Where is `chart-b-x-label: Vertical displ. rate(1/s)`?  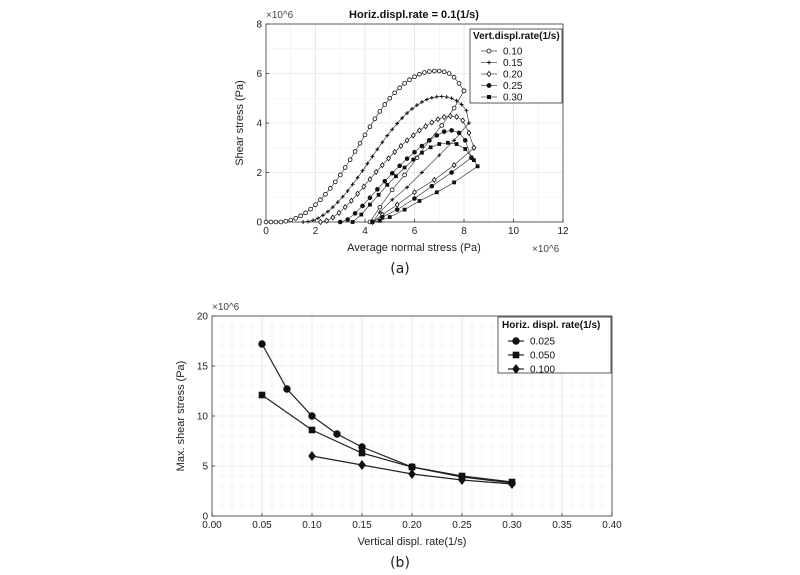 chart-b-x-label: Vertical displ. rate(1/s) is located at coordinates (412, 542).